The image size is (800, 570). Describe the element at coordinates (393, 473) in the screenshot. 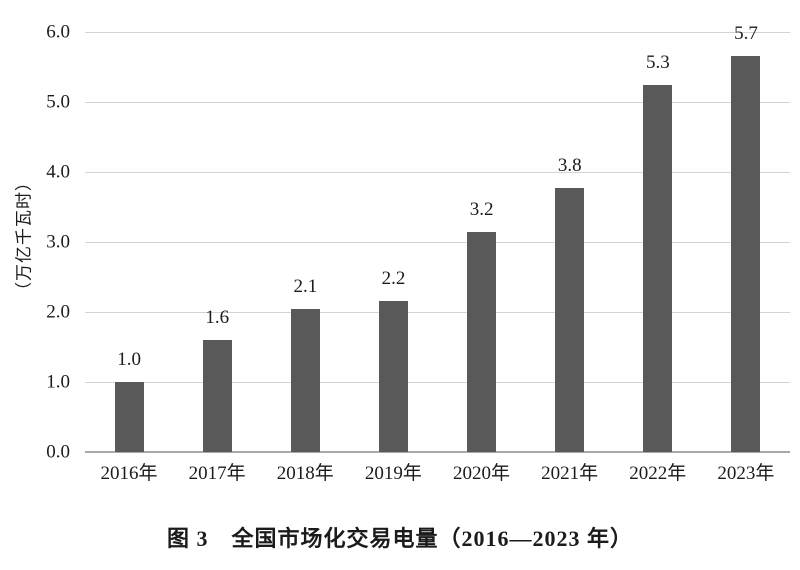

I see `x-tick-label: 2019年` at that location.